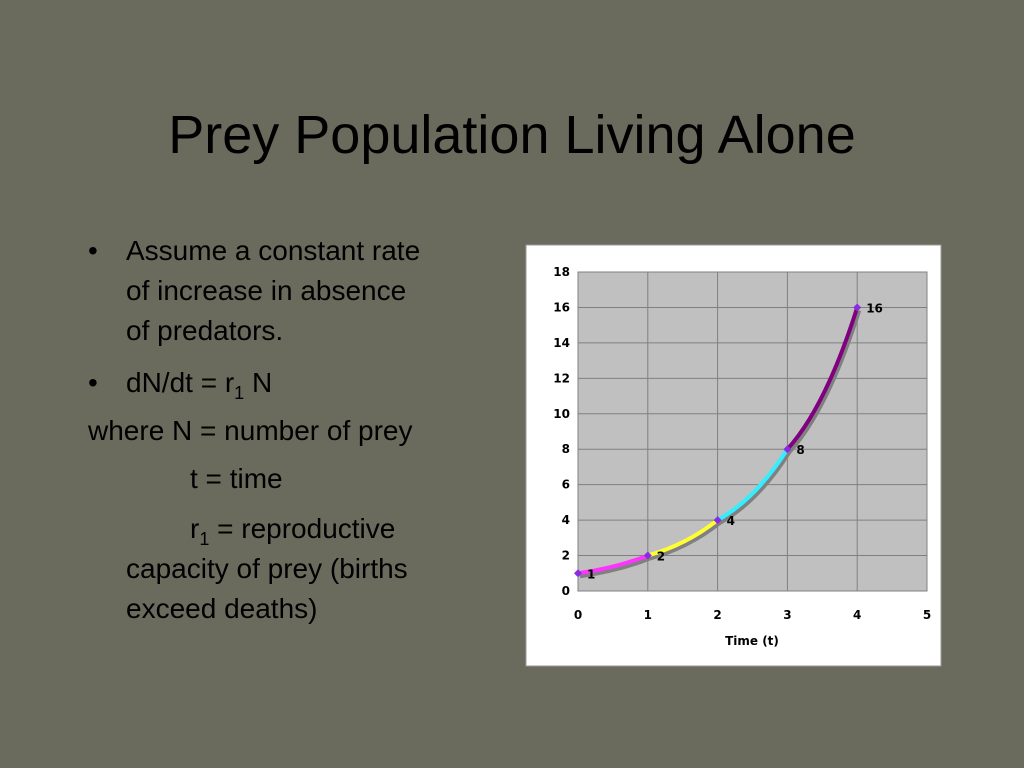 This screenshot has width=1024, height=768. What do you see at coordinates (591, 574) in the screenshot?
I see `data-label: 1` at bounding box center [591, 574].